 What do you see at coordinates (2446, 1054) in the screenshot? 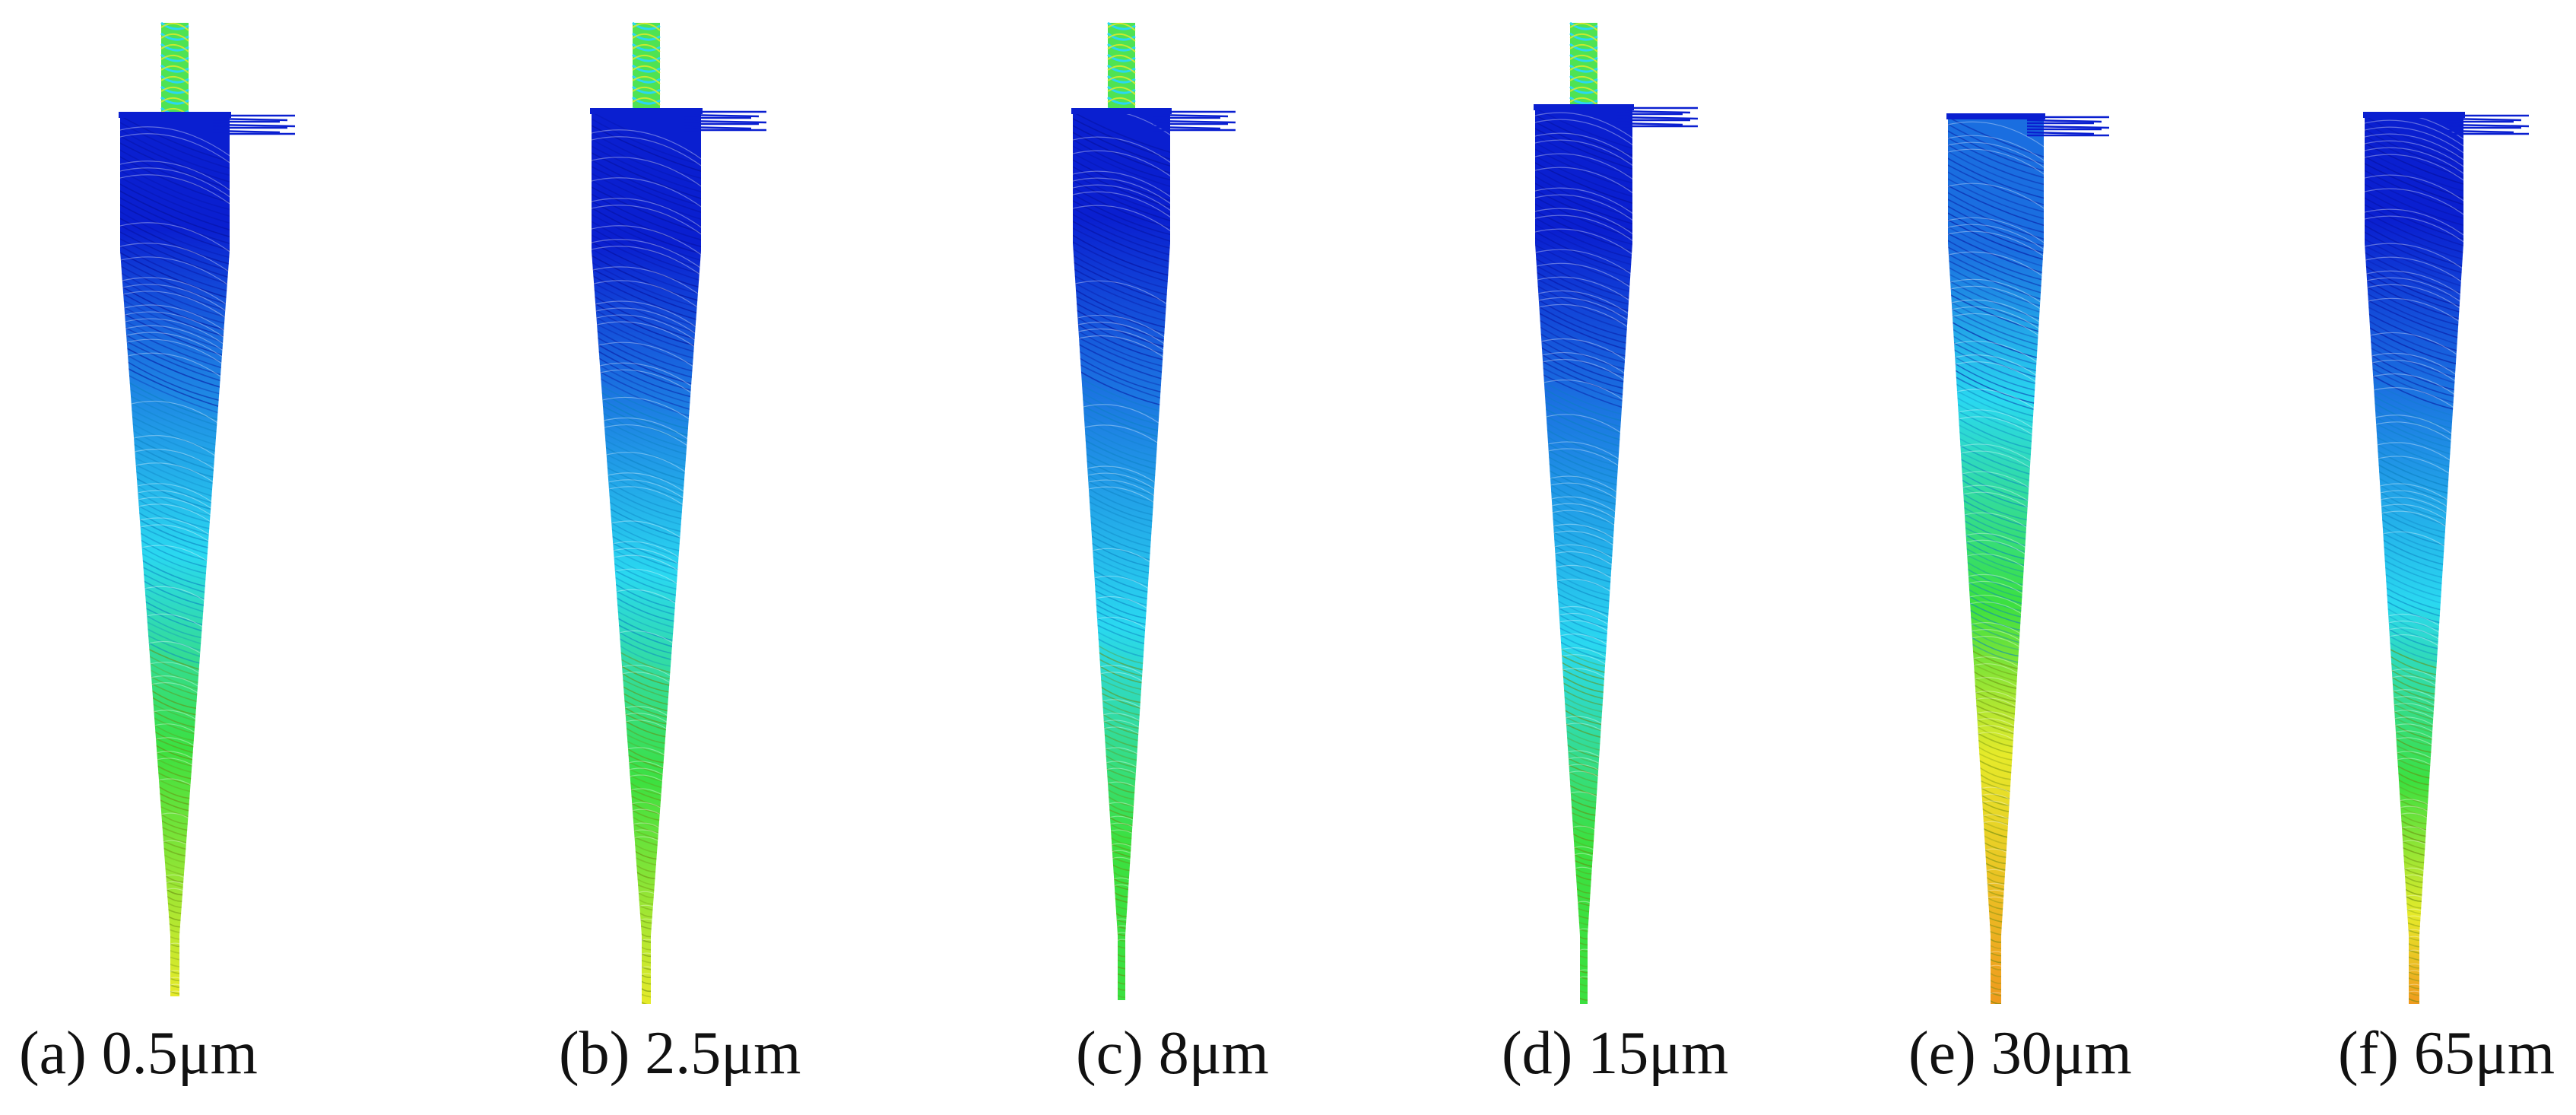
I see `panel-caption: (f) 65μm` at bounding box center [2446, 1054].